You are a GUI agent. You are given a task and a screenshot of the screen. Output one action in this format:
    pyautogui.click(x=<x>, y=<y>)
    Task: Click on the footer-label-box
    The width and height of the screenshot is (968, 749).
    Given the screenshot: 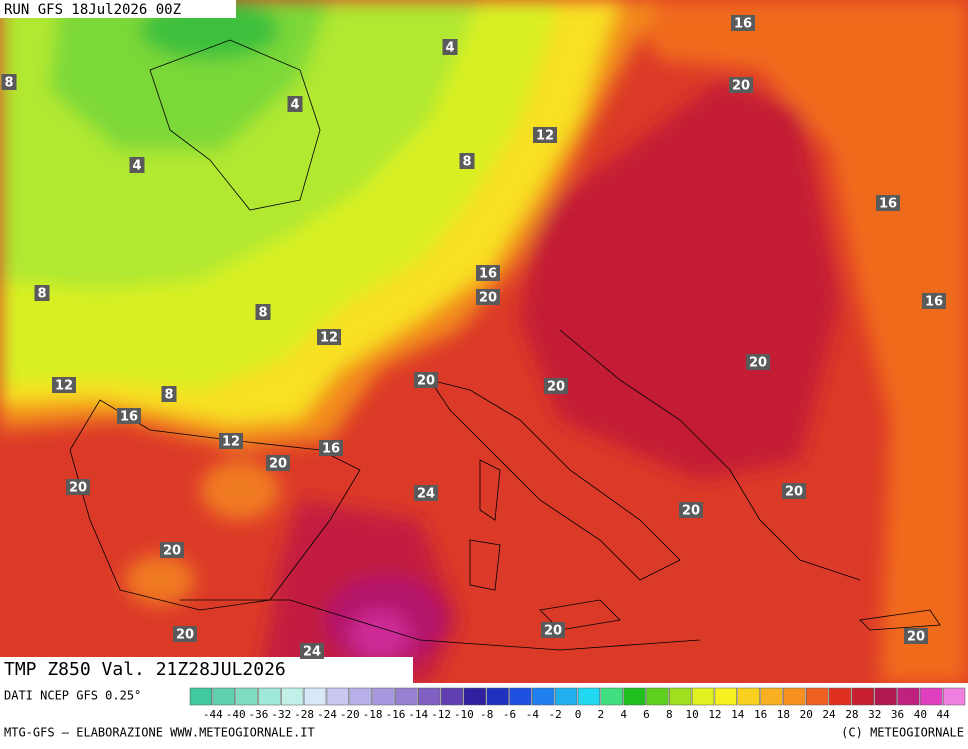 What is the action you would take?
    pyautogui.click(x=206, y=670)
    